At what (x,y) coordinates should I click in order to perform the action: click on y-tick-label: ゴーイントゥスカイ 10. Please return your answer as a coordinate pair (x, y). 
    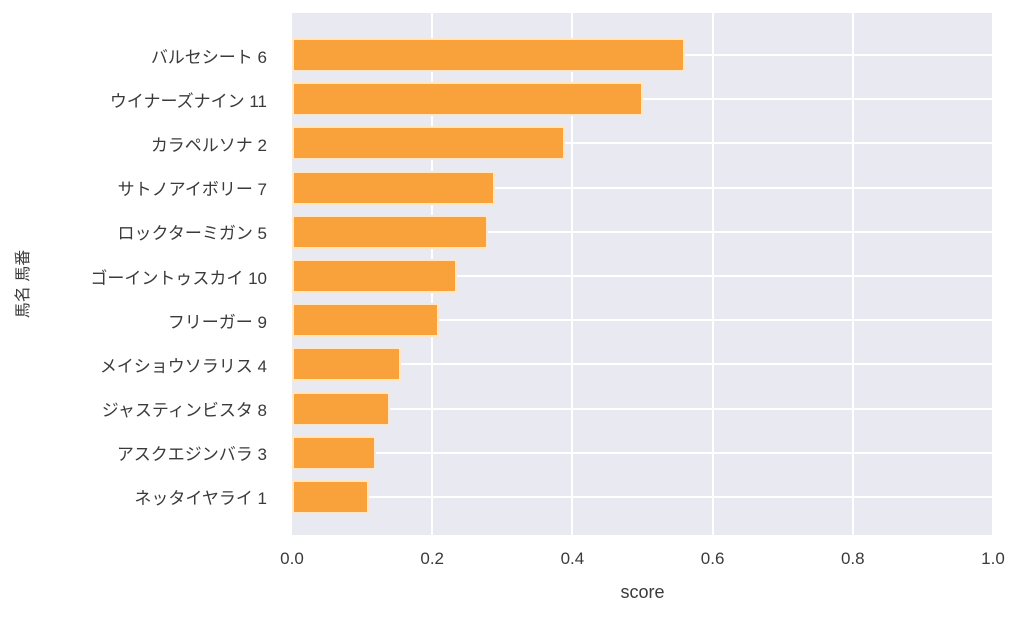
    Looking at the image, I should click on (178, 278).